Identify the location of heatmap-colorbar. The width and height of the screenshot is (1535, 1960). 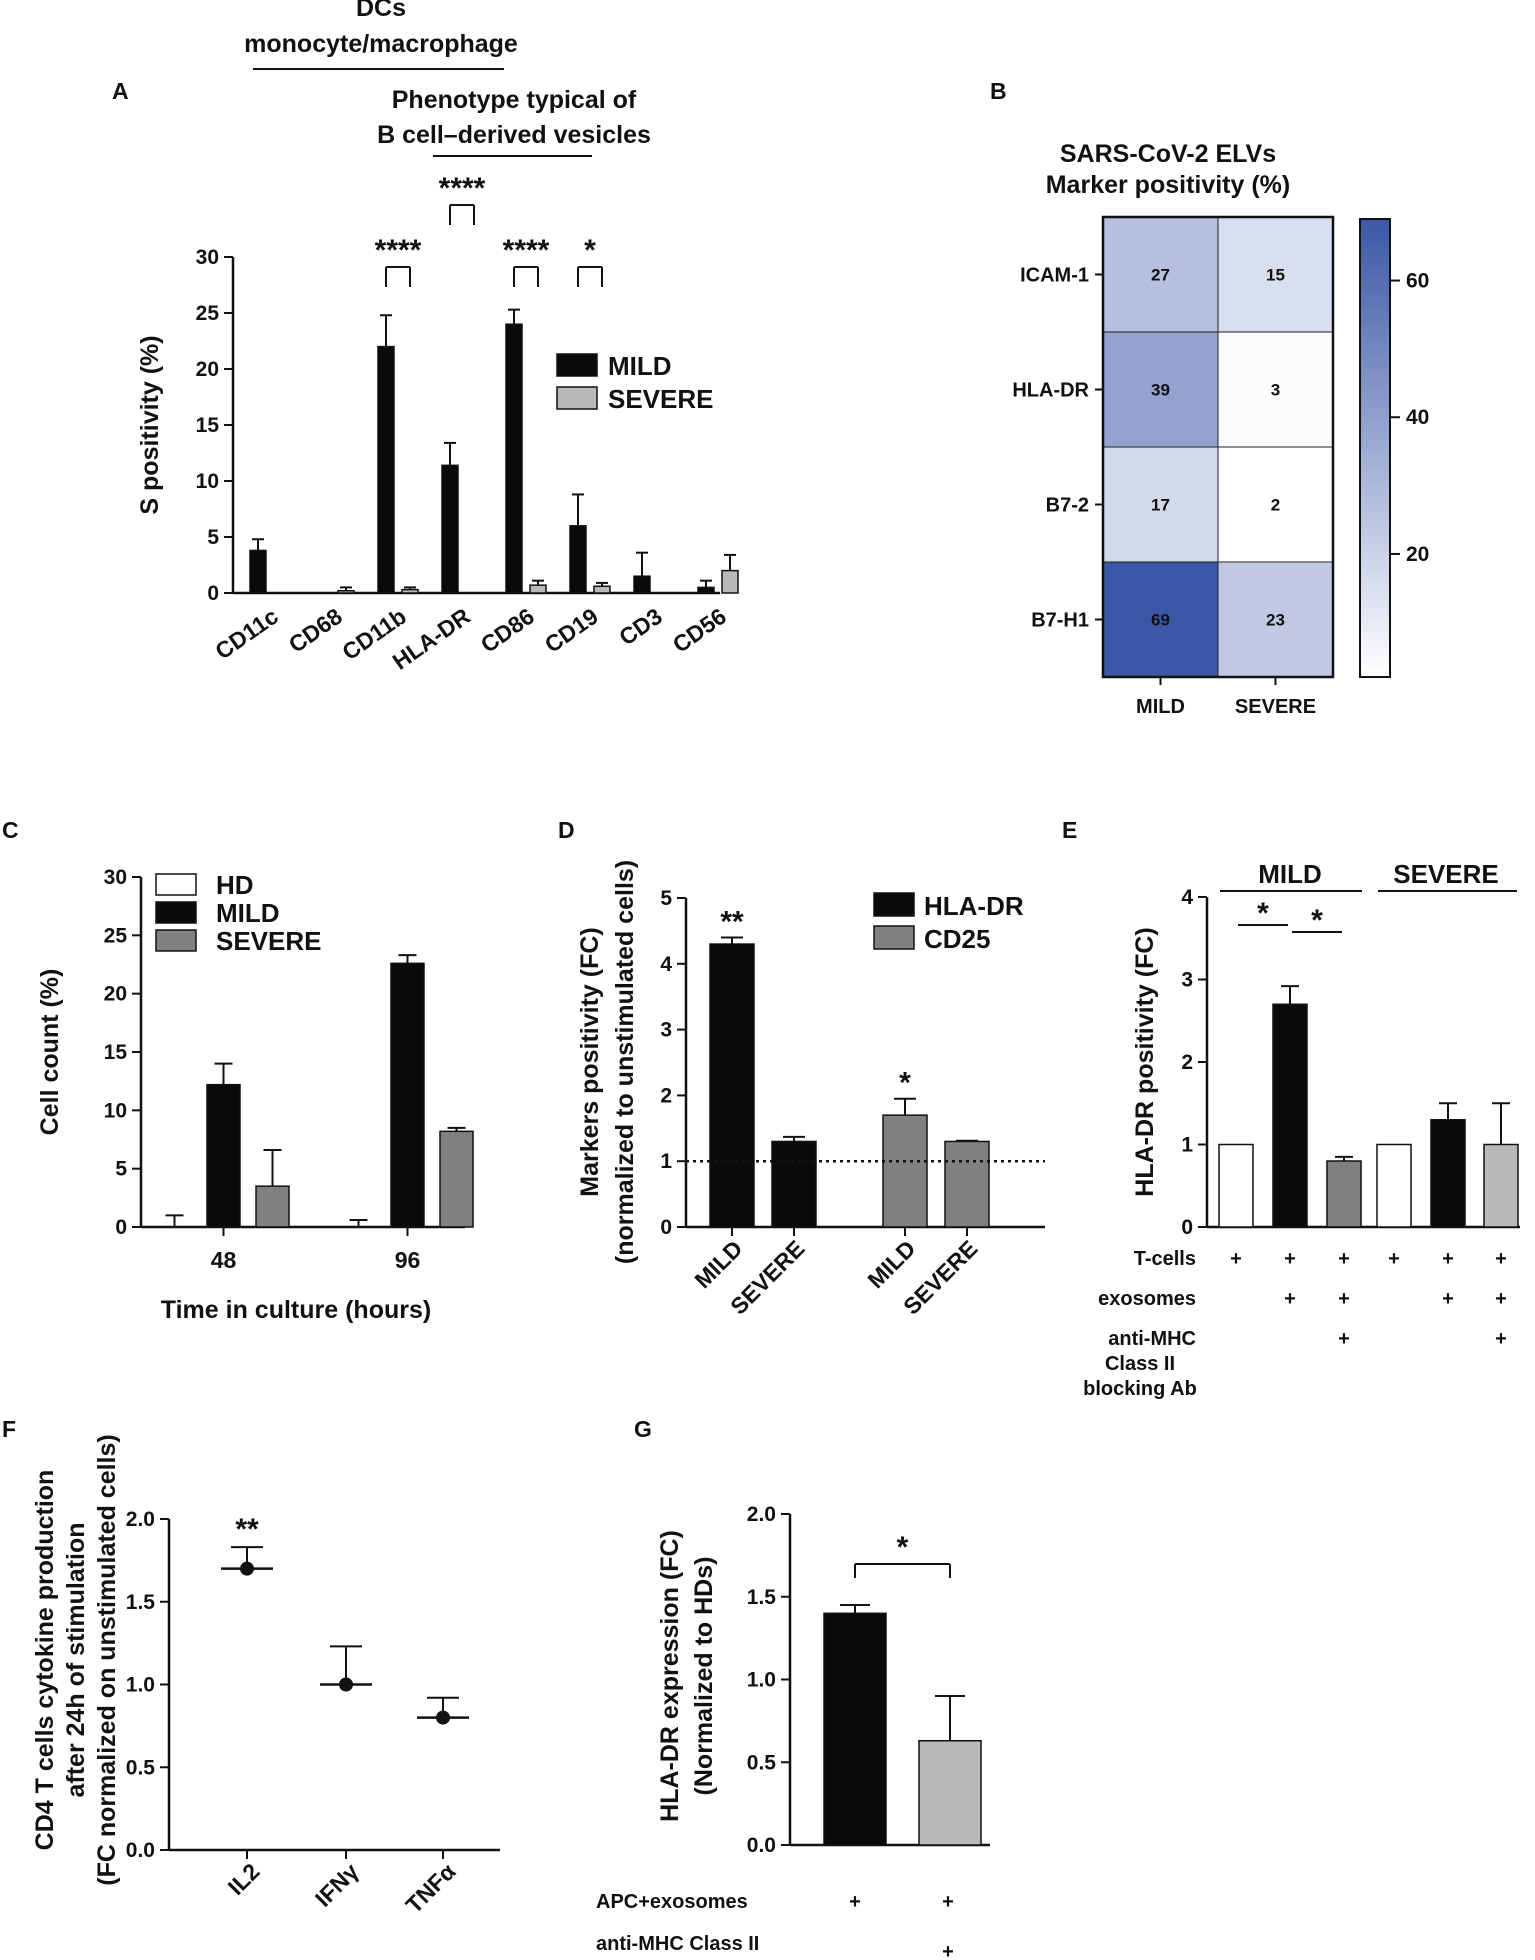
(1375, 448).